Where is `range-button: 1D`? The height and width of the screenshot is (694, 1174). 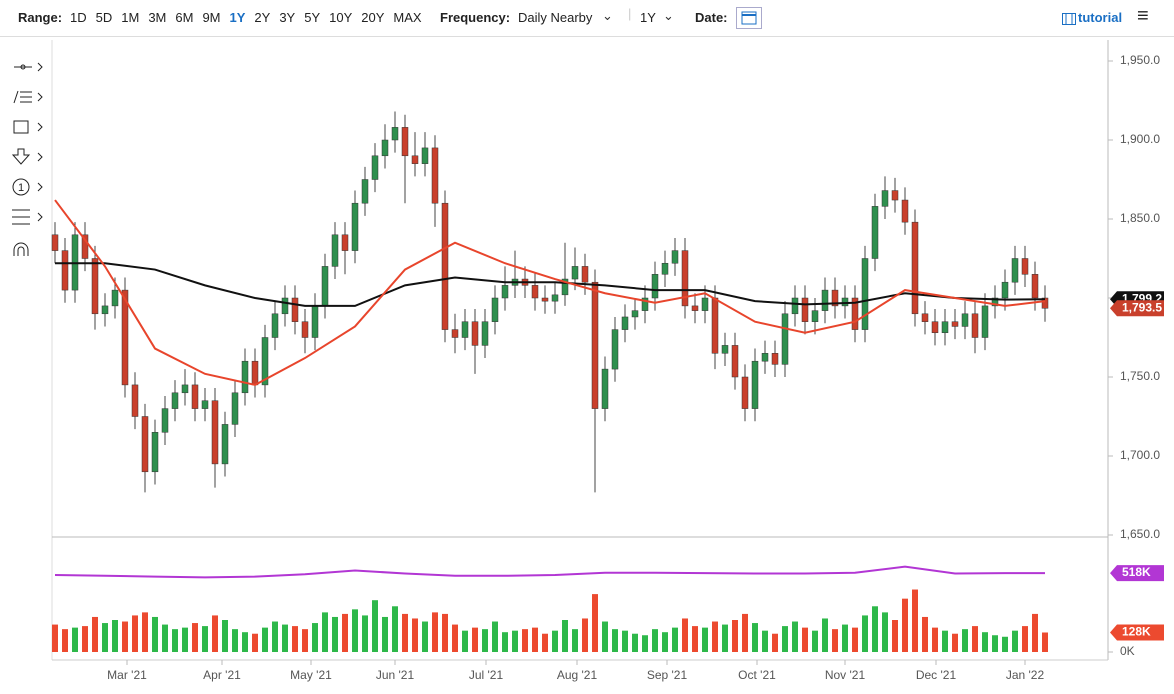 range-button: 1D is located at coordinates (78, 17).